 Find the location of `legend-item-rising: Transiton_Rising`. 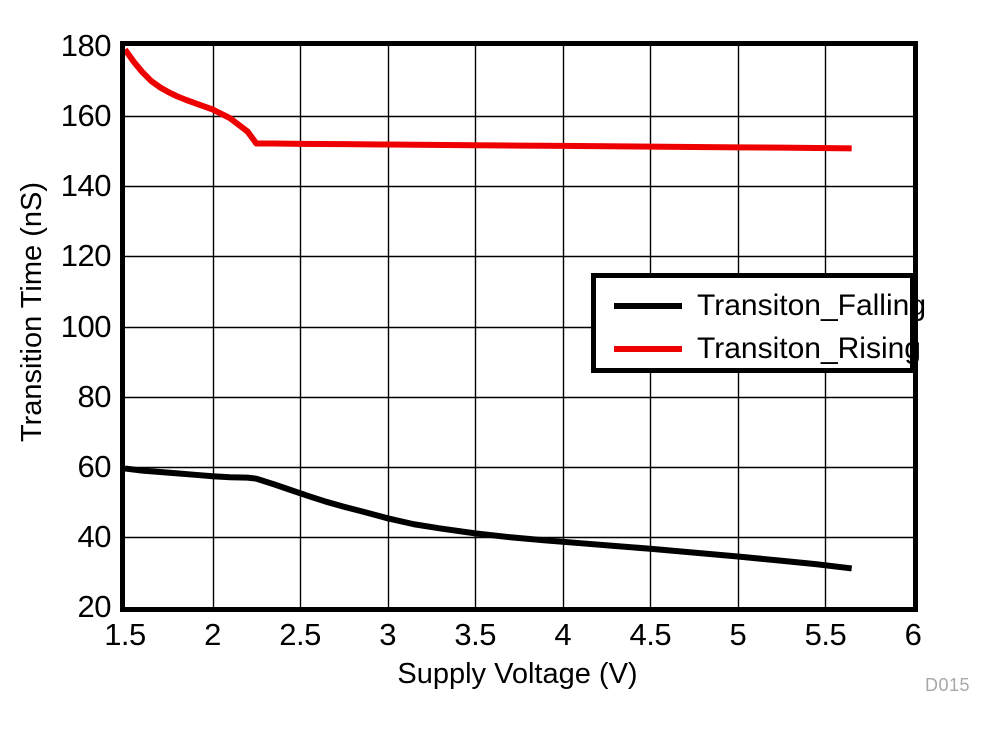

legend-item-rising: Transiton_Rising is located at coordinates (758, 348).